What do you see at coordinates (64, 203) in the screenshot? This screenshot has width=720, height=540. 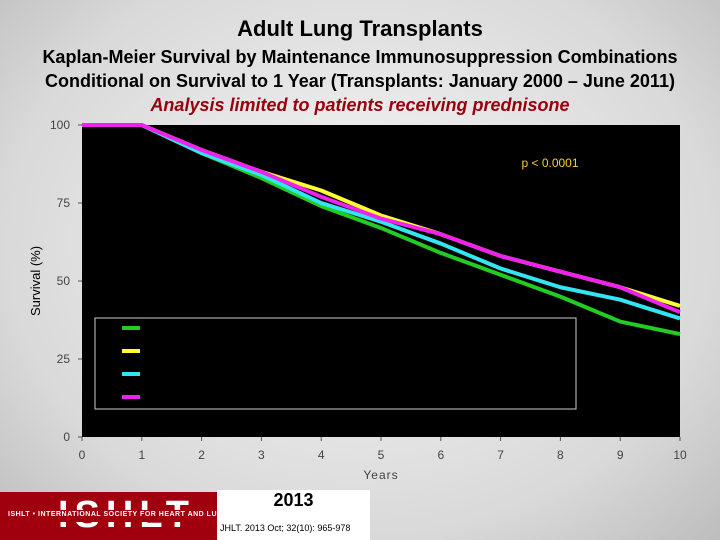 I see `y-tick-label: 75` at bounding box center [64, 203].